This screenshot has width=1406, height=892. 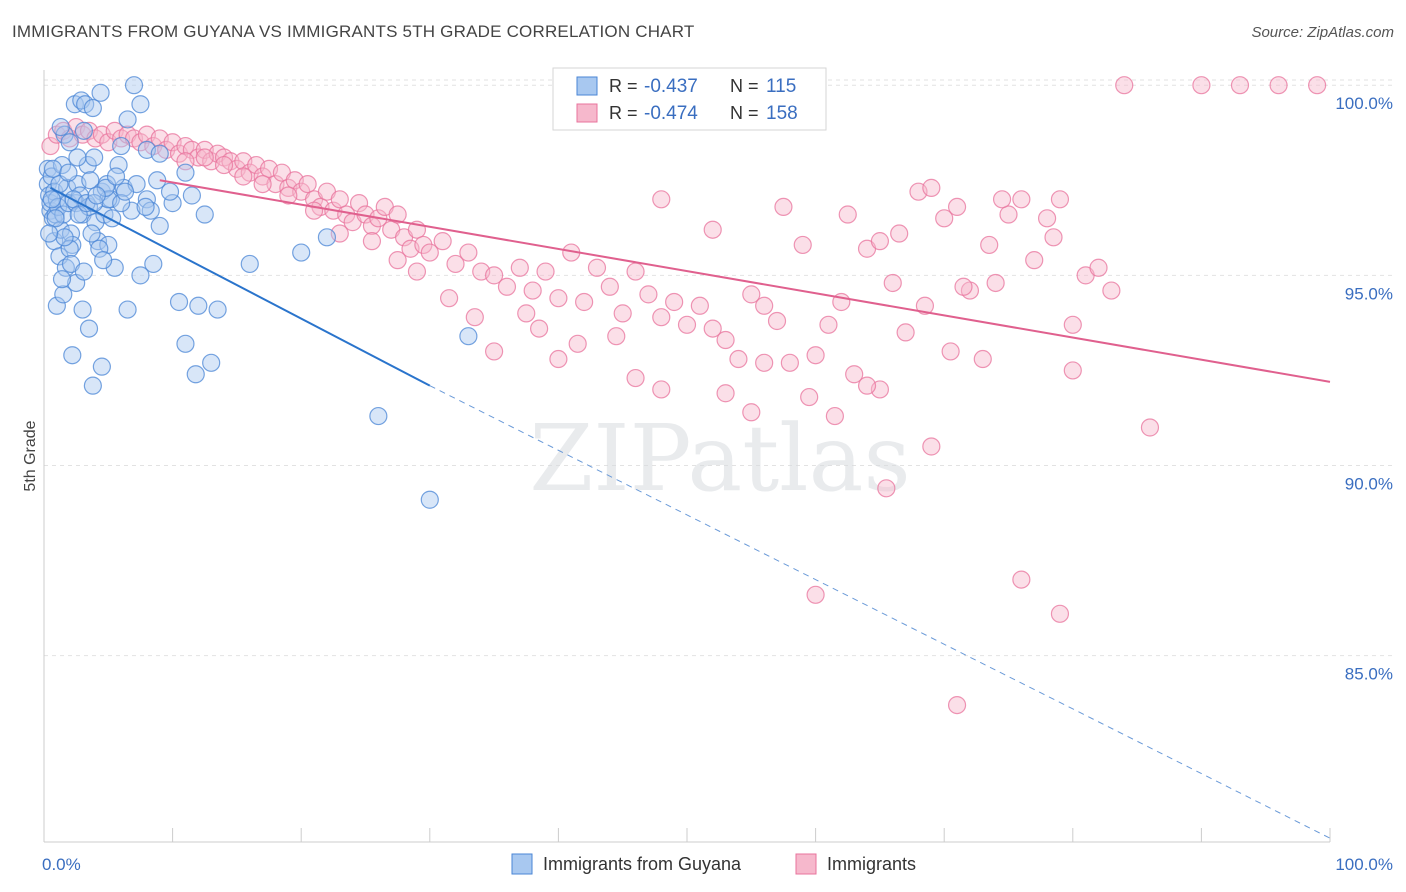 What do you see at coordinates (522, 864) in the screenshot?
I see `guyana-legend-swatch` at bounding box center [522, 864].